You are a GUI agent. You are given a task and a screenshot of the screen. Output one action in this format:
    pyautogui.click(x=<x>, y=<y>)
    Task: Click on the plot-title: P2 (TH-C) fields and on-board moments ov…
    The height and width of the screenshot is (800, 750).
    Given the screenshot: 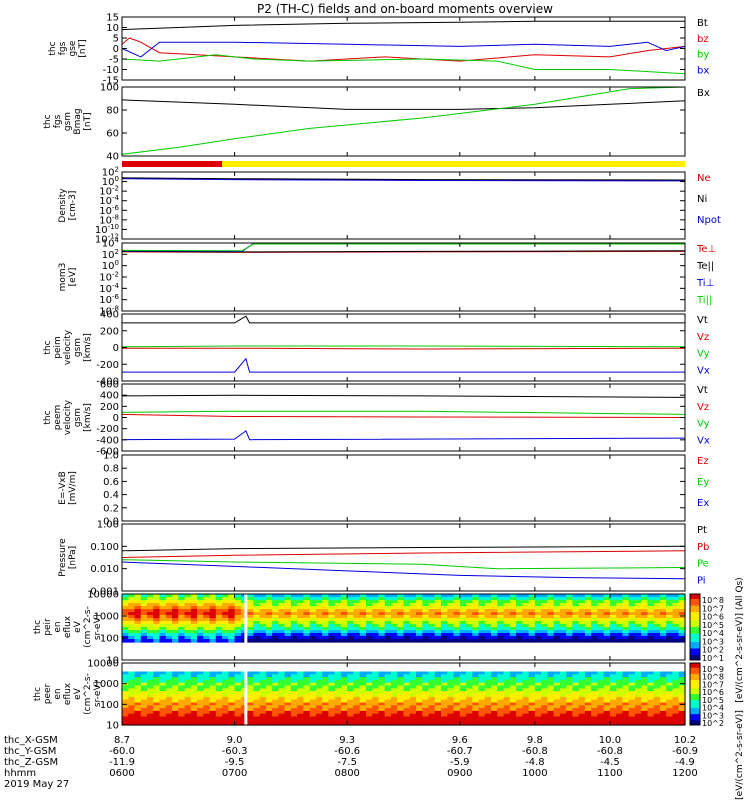 What is the action you would take?
    pyautogui.click(x=405, y=9)
    